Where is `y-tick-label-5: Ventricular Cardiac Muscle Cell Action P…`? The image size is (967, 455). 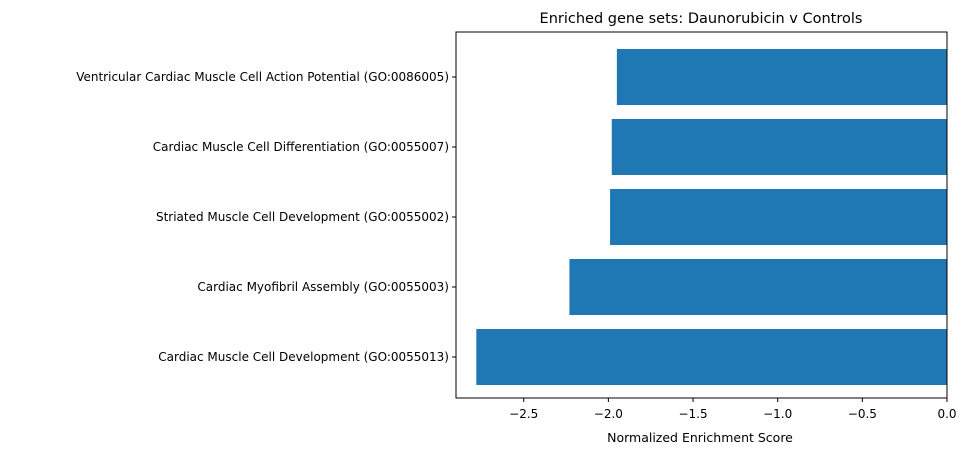
y-tick-label-5: Ventricular Cardiac Muscle Cell Action P… is located at coordinates (262, 77).